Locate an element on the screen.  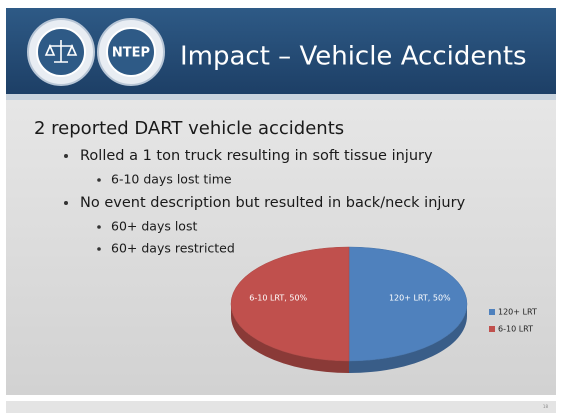
sub-bullet-text: 6-10 days lost time is located at coordinates (171, 179).